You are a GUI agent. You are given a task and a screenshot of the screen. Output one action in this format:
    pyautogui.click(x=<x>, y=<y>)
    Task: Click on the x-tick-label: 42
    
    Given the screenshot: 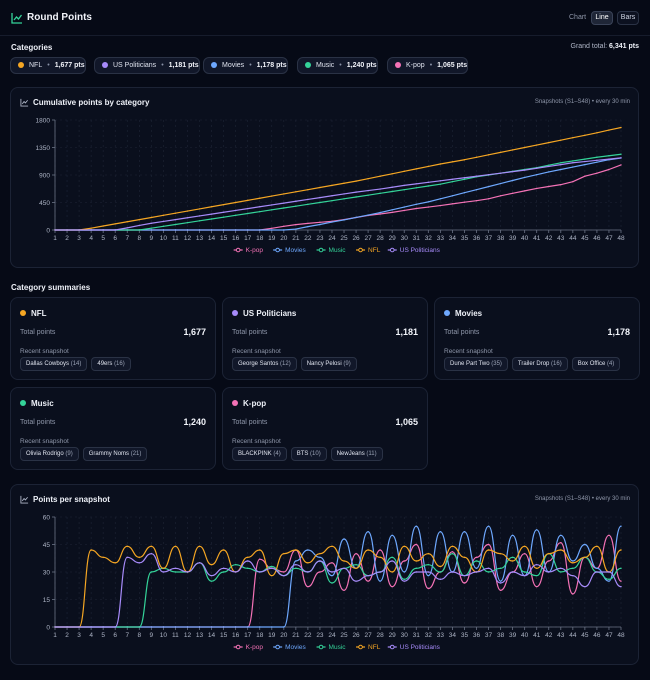 What is the action you would take?
    pyautogui.click(x=549, y=238)
    